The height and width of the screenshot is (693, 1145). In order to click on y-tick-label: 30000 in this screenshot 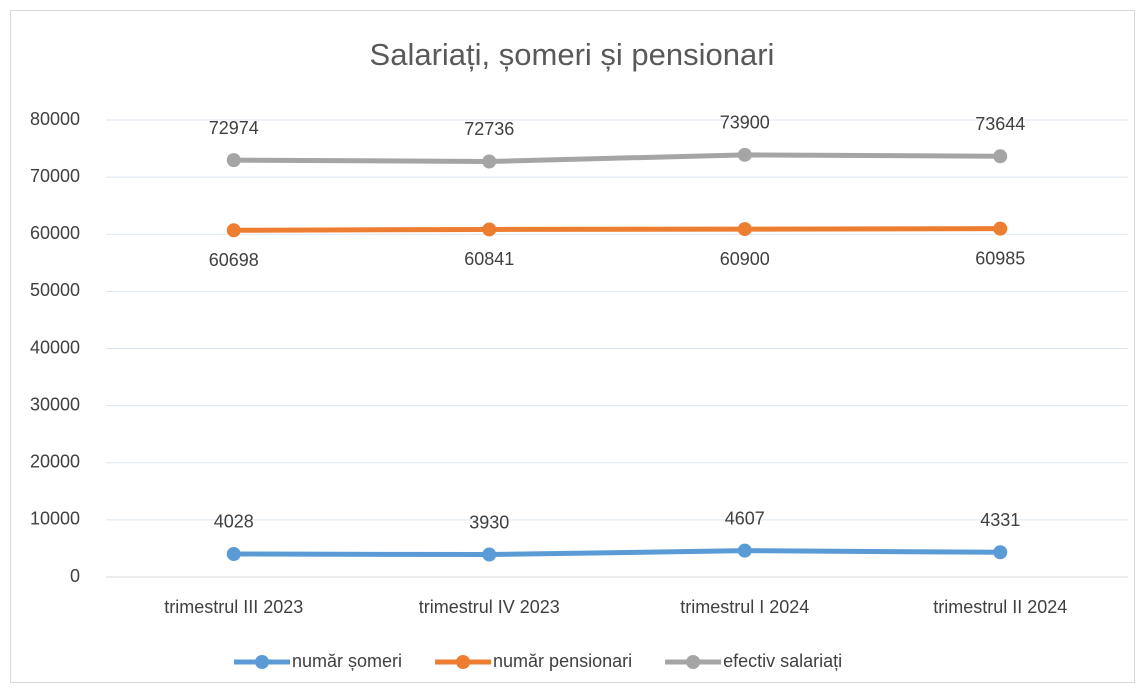, I will do `click(55, 404)`.